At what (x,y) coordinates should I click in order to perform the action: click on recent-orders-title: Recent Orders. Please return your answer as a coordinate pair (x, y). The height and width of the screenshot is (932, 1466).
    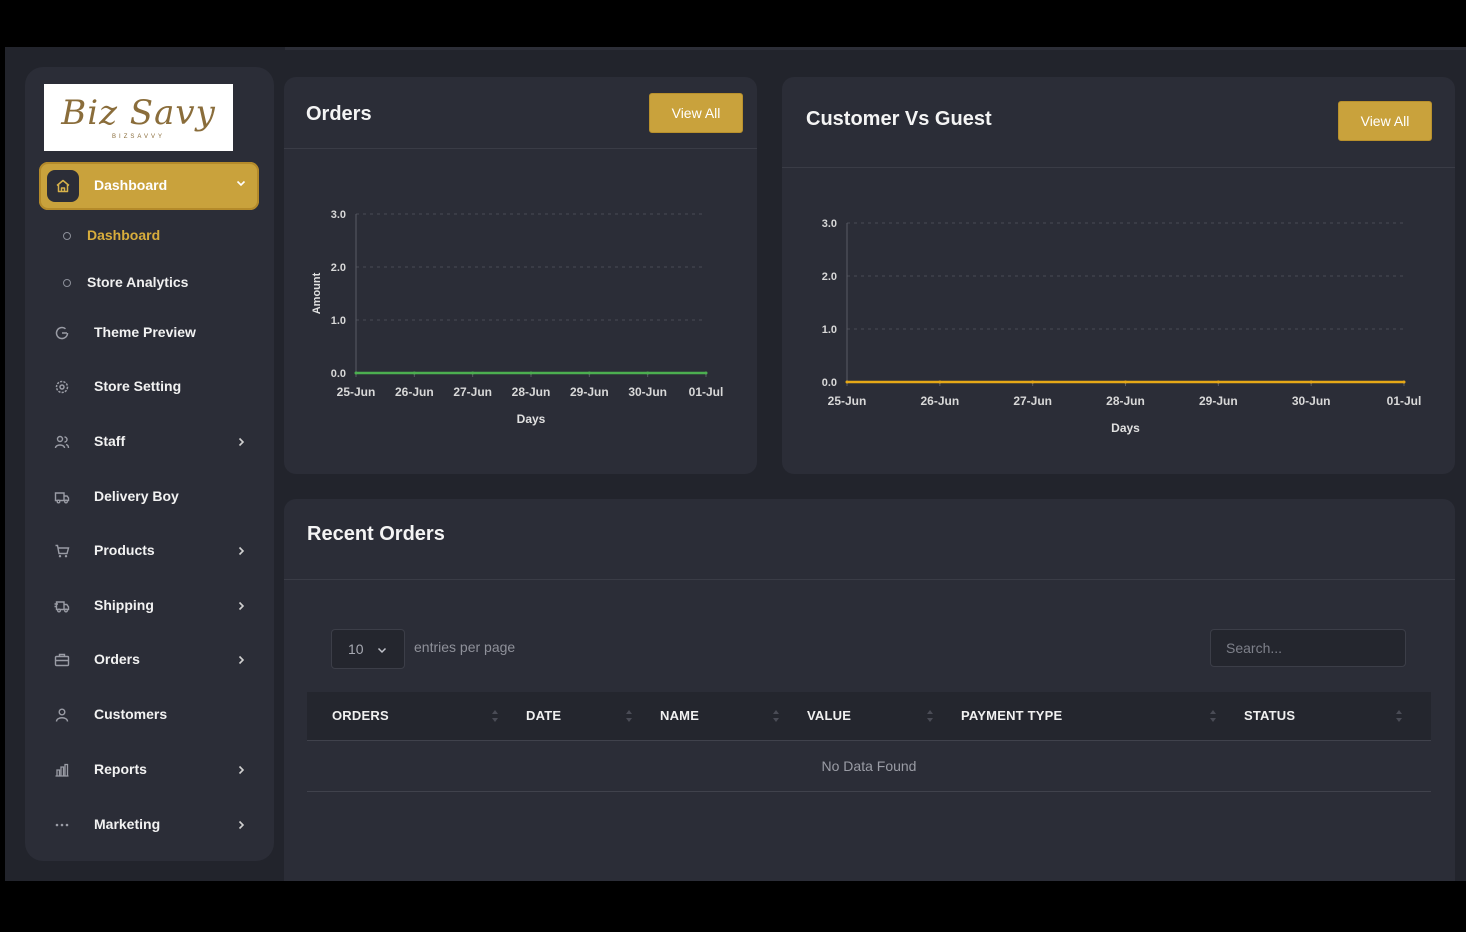
    Looking at the image, I should click on (376, 534).